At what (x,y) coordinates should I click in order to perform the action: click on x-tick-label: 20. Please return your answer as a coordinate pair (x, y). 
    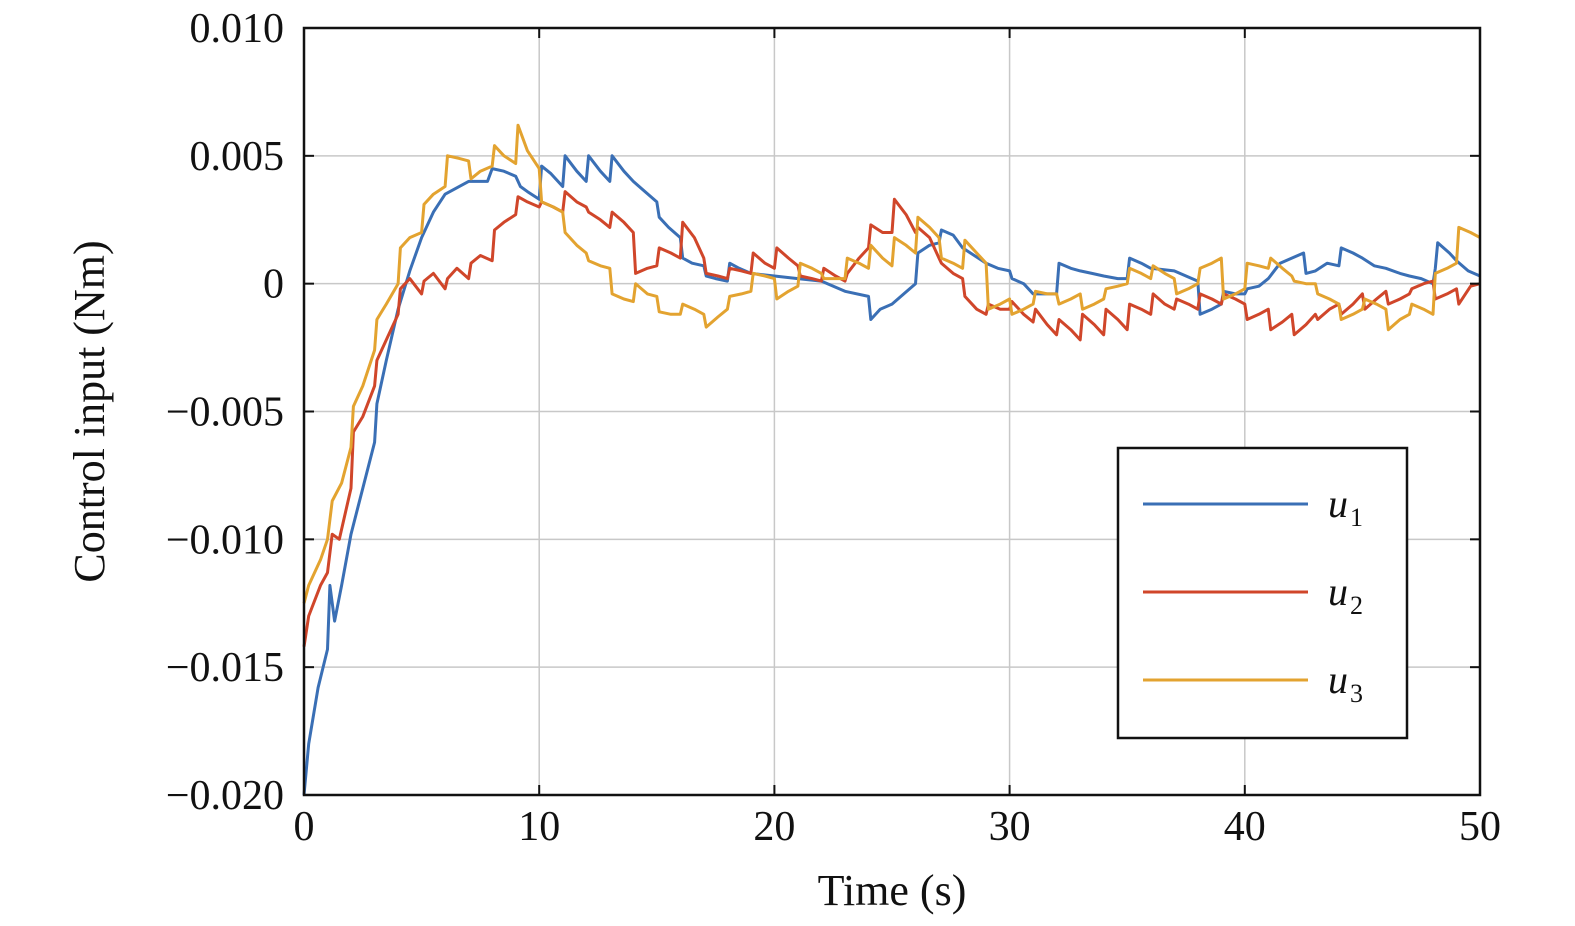
    Looking at the image, I should click on (774, 827).